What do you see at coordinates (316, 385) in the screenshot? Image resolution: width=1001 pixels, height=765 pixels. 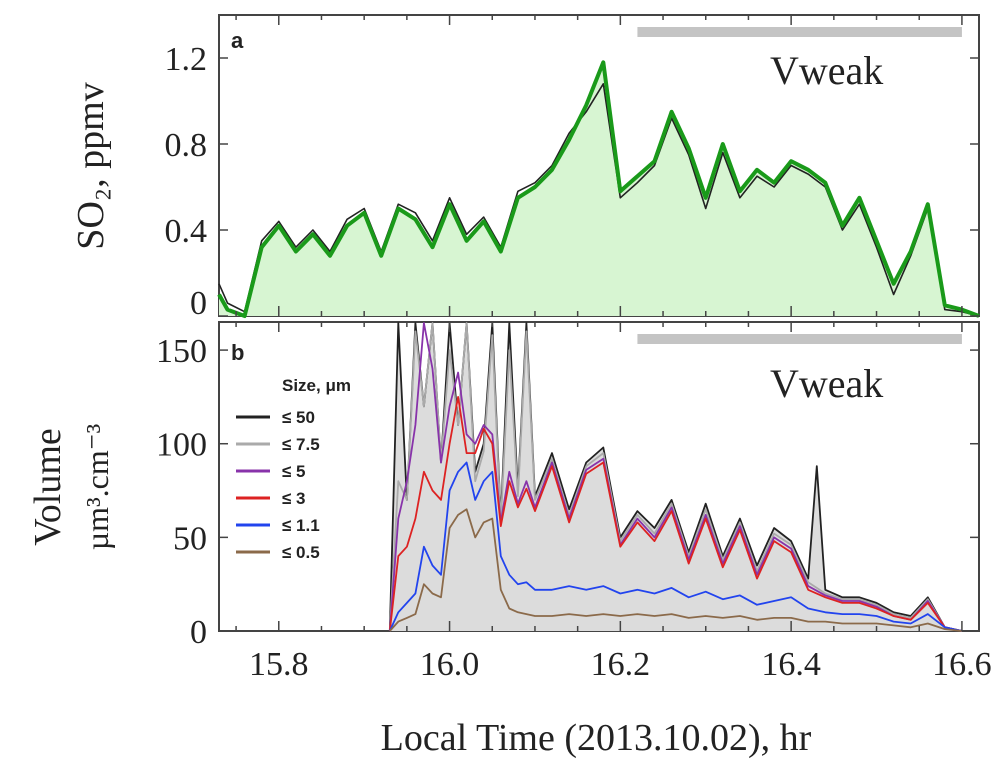 I see `legend-title: Size, μm` at bounding box center [316, 385].